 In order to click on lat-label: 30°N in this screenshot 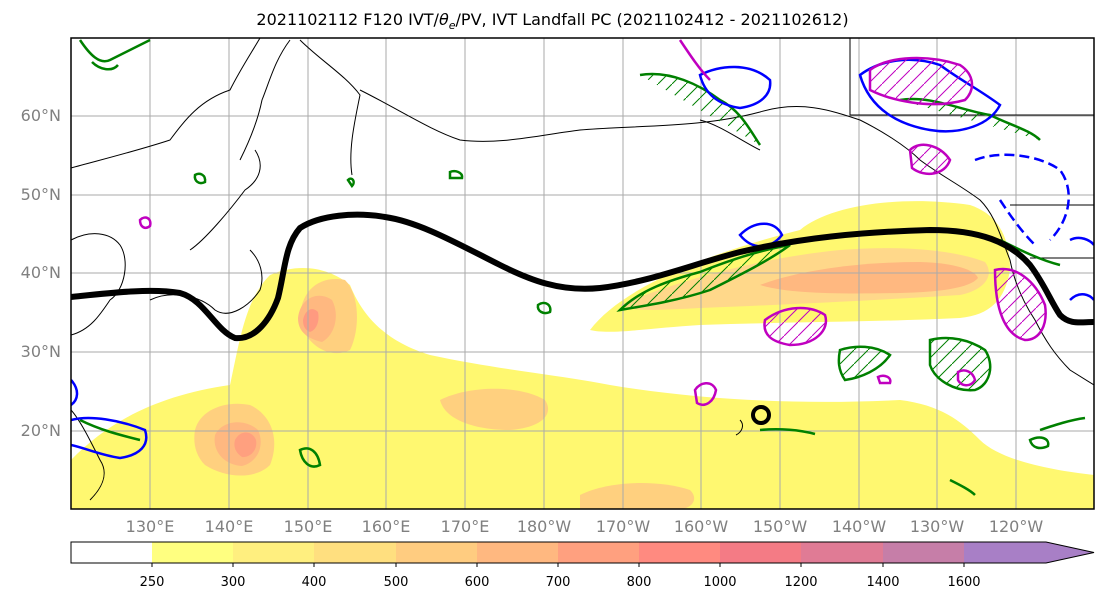, I will do `click(40, 351)`.